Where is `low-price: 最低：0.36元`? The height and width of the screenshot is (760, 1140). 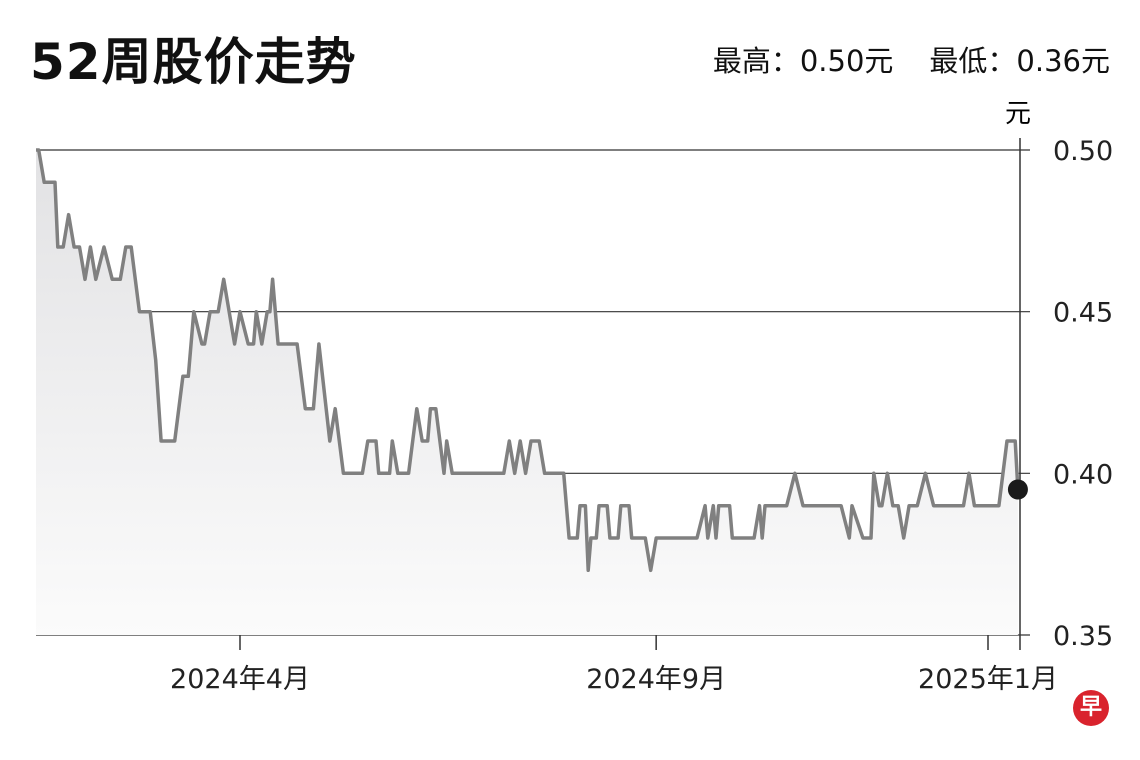
low-price: 最低：0.36元 is located at coordinates (1019, 61).